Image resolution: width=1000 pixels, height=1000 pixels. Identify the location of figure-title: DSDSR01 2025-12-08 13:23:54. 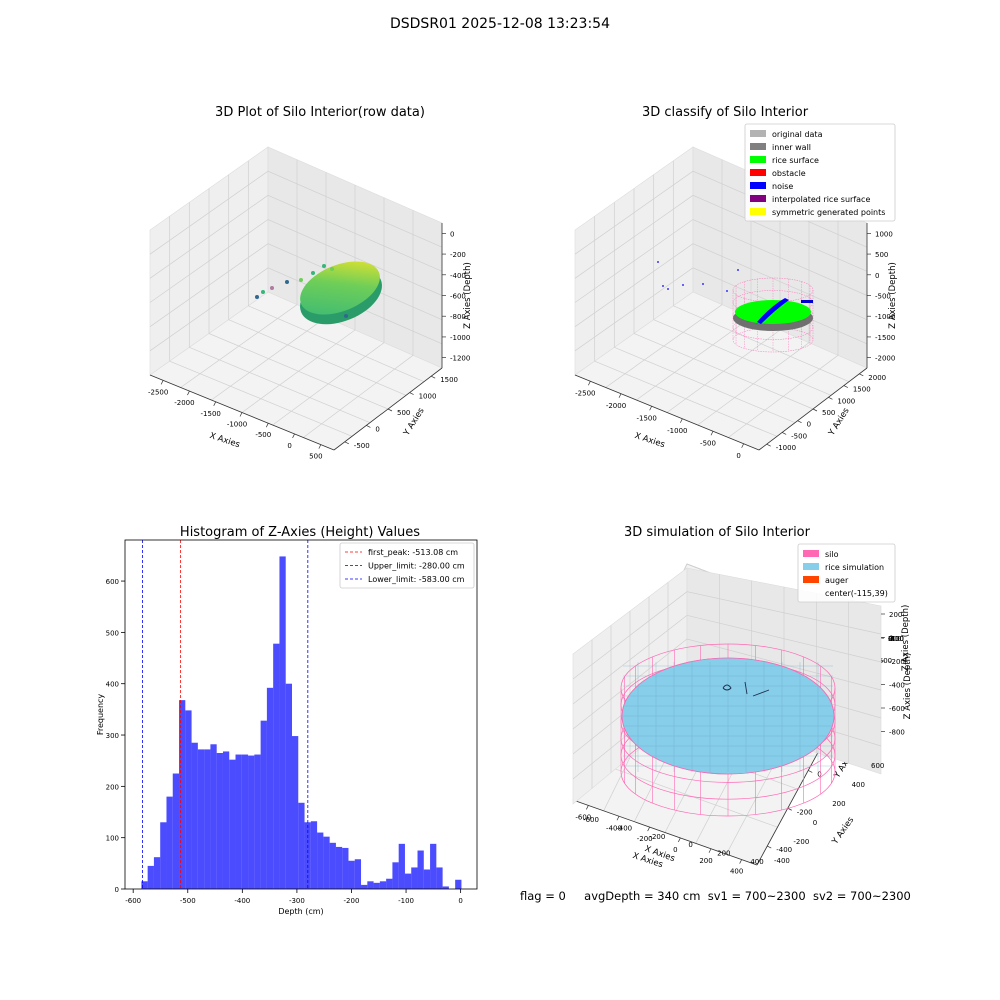
(499, 24).